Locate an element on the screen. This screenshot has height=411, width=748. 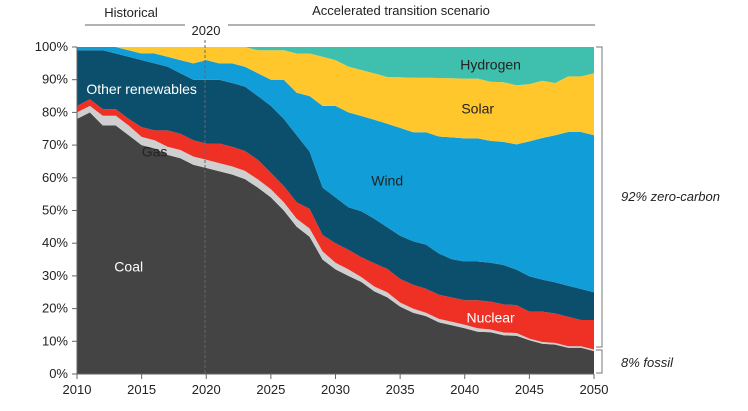
y-tick-label: 30% is located at coordinates (55, 275).